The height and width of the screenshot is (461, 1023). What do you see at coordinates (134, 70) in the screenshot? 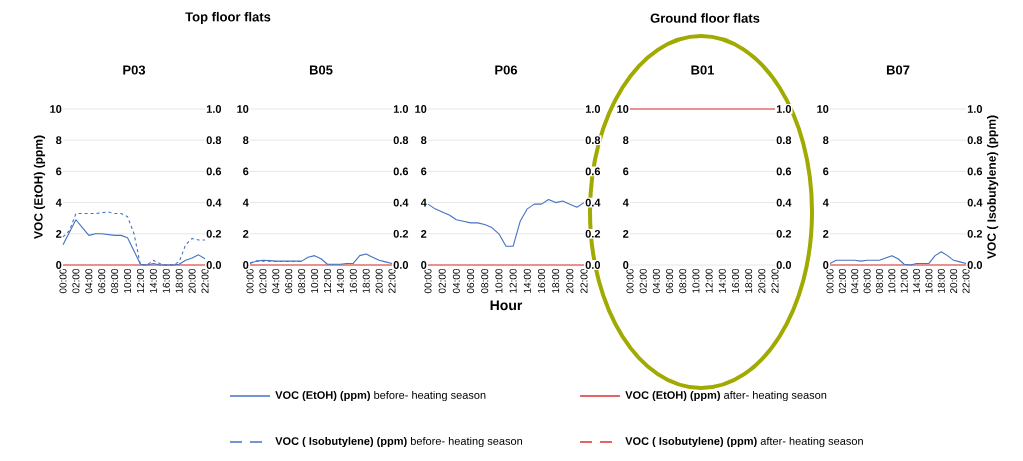
I see `chart-title: P03` at bounding box center [134, 70].